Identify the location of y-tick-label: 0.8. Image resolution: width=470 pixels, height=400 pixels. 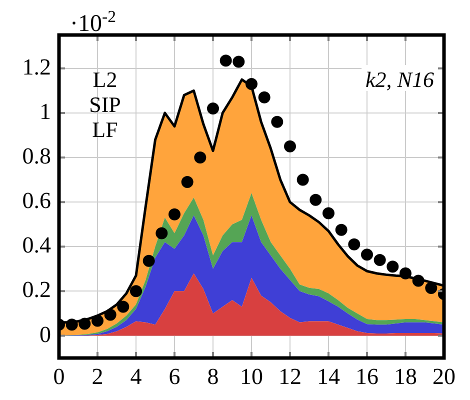
(36, 156).